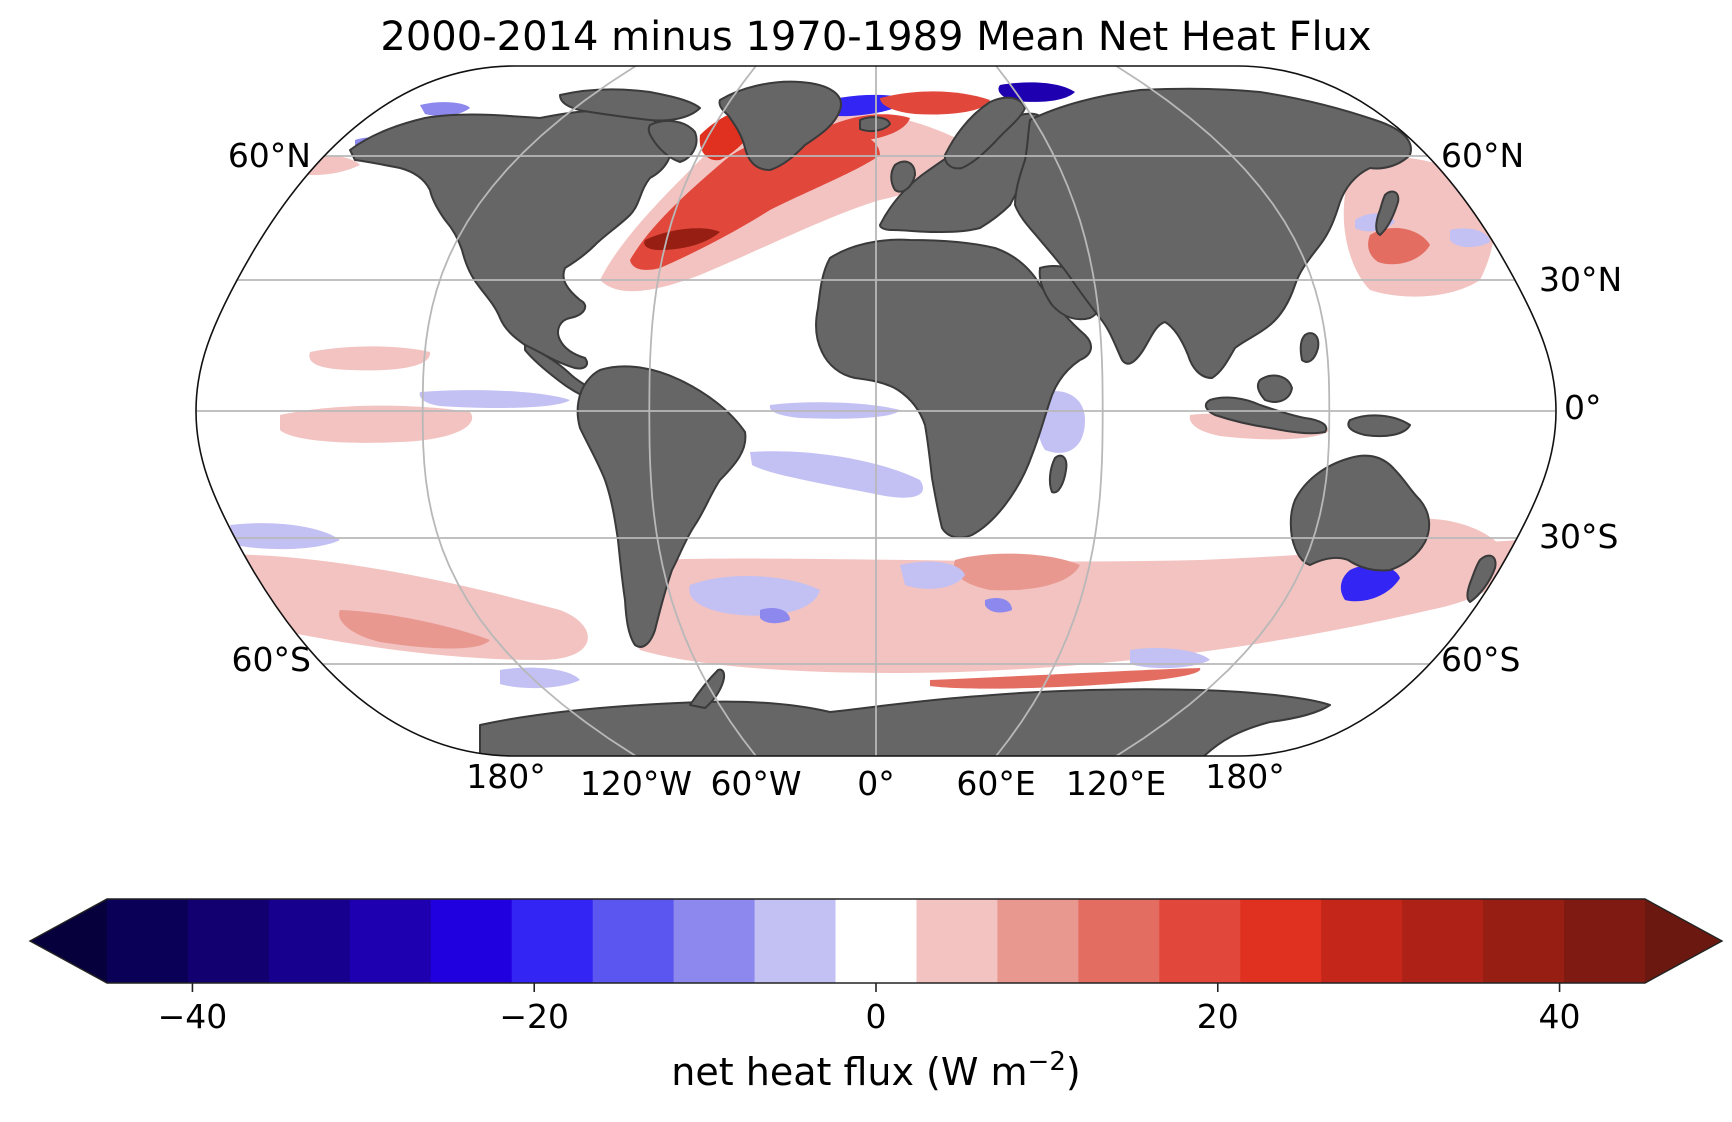 This screenshot has width=1732, height=1122. Describe the element at coordinates (1116, 783) in the screenshot. I see `lon-label-120e: 120°E` at that location.